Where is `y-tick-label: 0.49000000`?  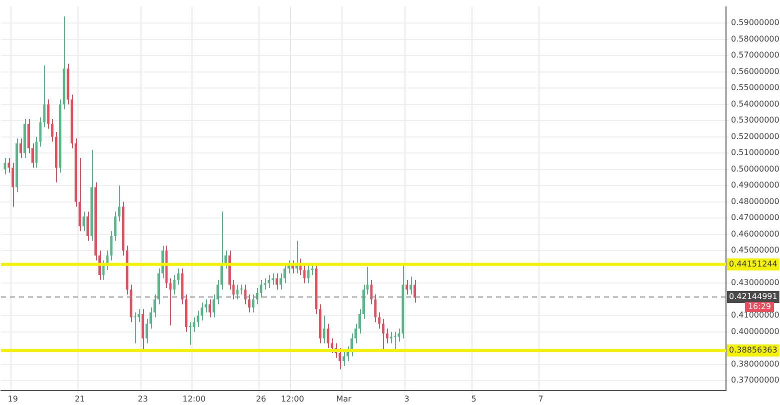
y-tick-label: 0.49000000 is located at coordinates (755, 185).